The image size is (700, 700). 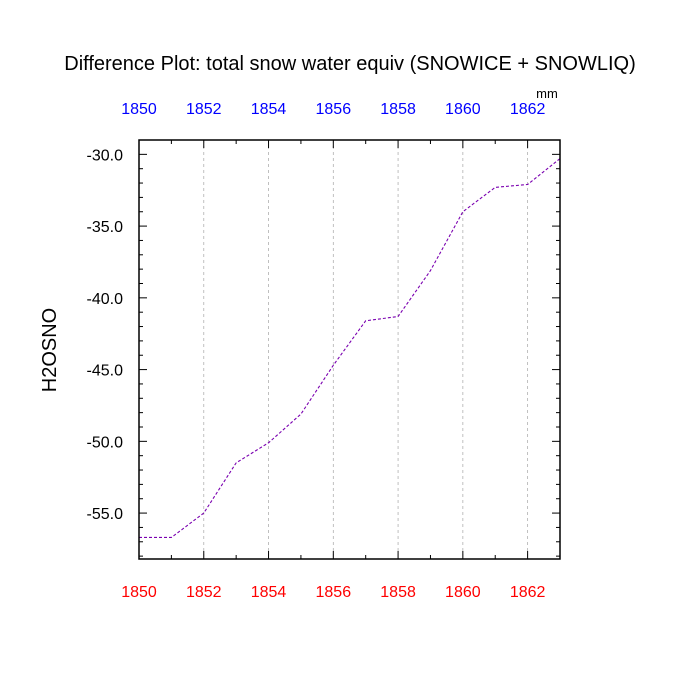 I want to click on x-tick-label-top: 1856, so click(x=334, y=109).